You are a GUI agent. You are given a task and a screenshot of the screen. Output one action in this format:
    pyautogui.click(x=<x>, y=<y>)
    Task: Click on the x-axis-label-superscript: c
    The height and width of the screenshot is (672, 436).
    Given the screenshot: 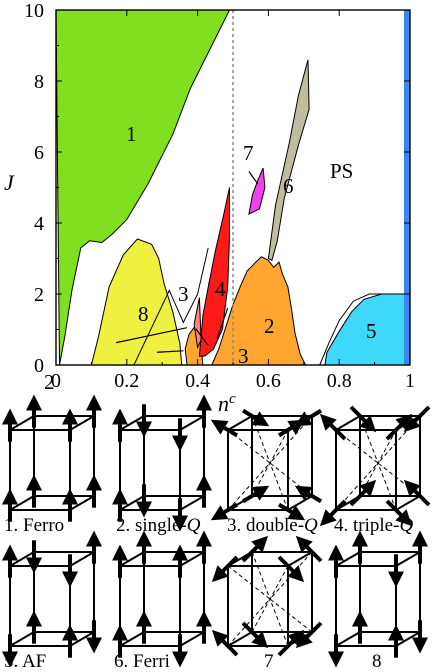 What is the action you would take?
    pyautogui.click(x=232, y=399)
    